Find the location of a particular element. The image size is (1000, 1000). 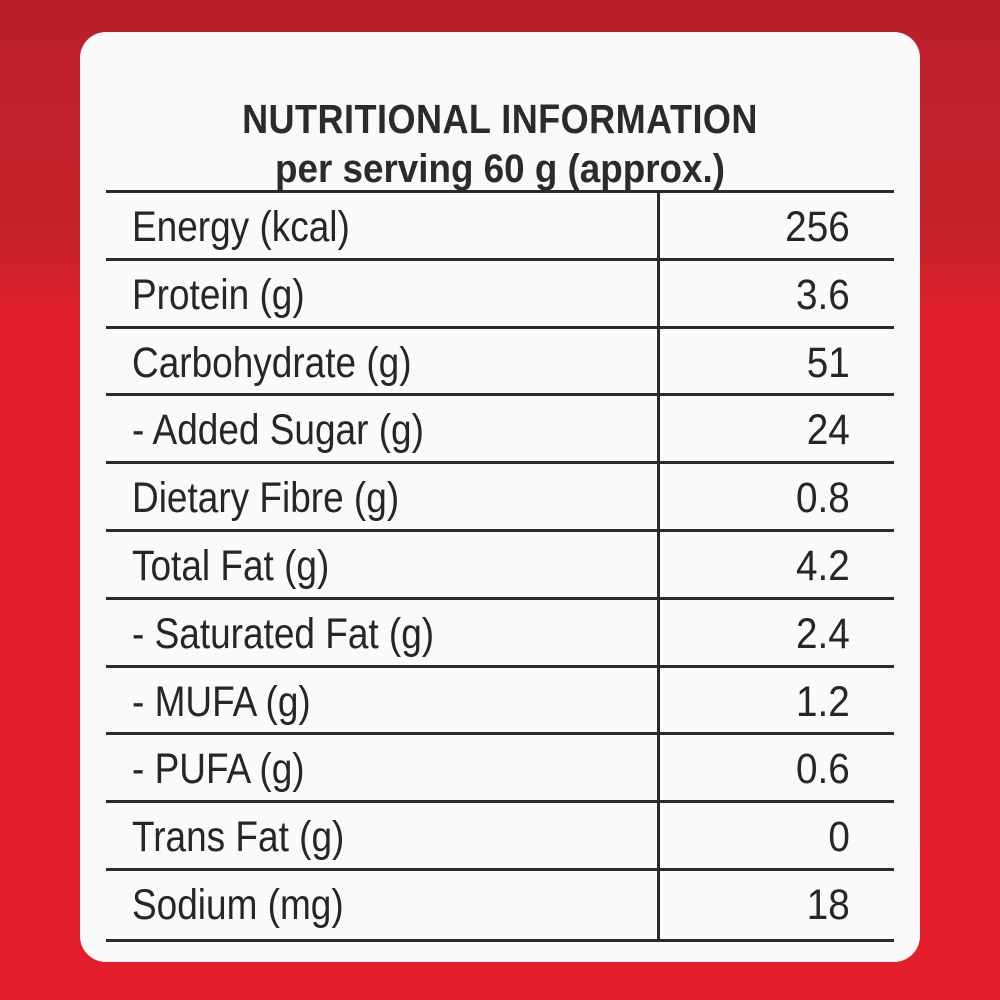

nutrition-title: NUTRITIONAL INFORMATION is located at coordinates (500, 119).